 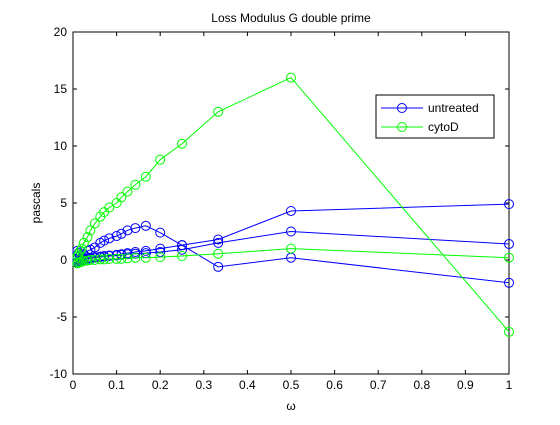 I want to click on x-tick-label: 0.9, so click(x=465, y=385).